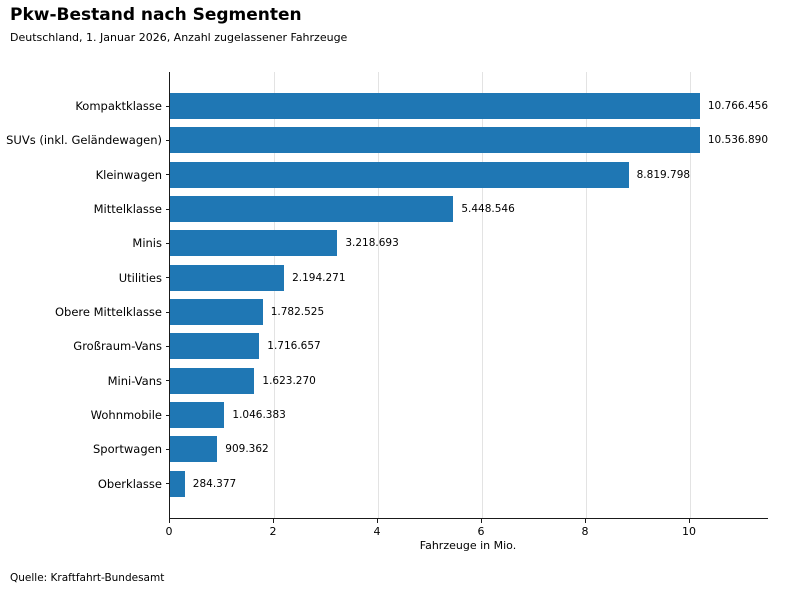 This screenshot has height=600, width=800. Describe the element at coordinates (737, 140) in the screenshot. I see `value-label: 10.536.890` at that location.